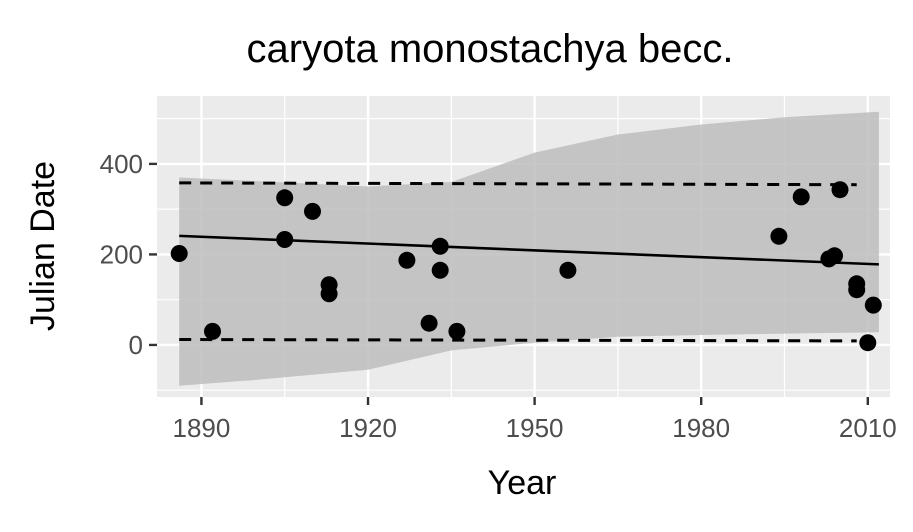 This screenshot has height=532, width=913. Describe the element at coordinates (136, 345) in the screenshot. I see `y-tick-label: 0` at that location.